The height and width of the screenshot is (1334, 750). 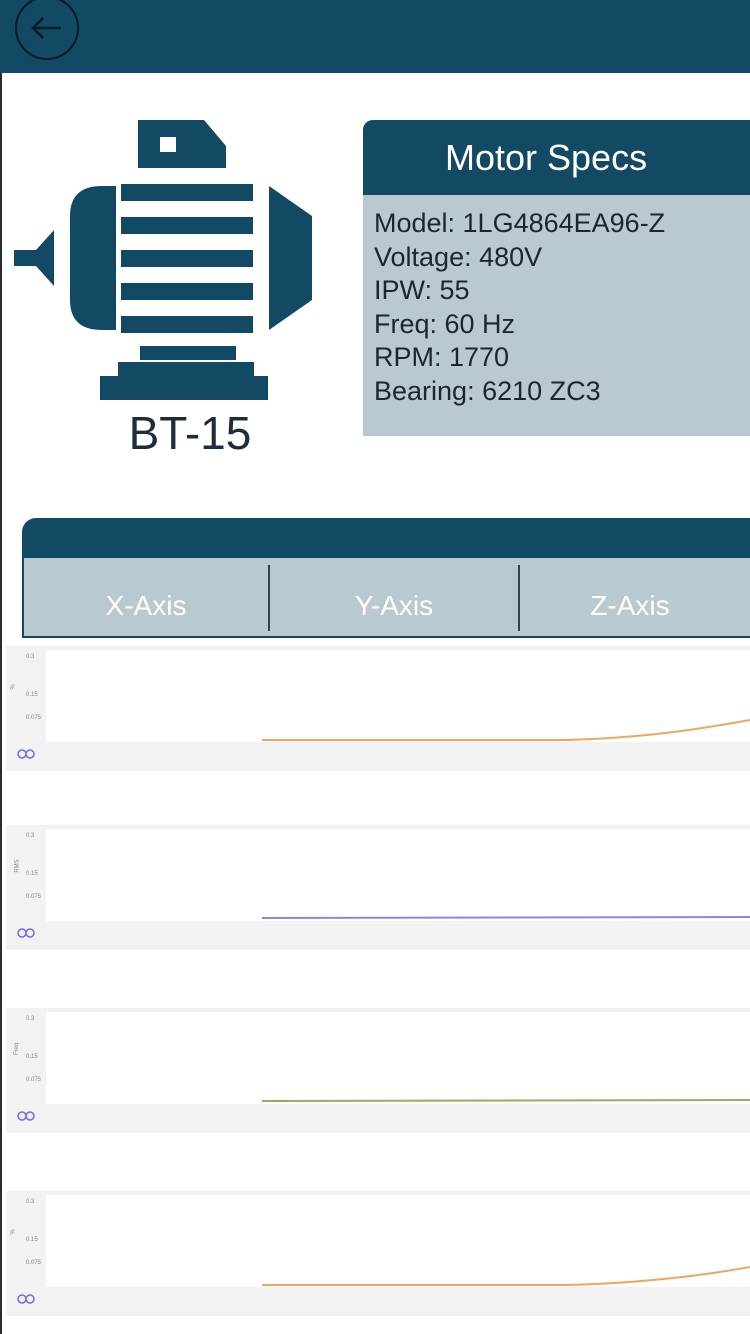 I want to click on back-arrow-icon, so click(x=46, y=28).